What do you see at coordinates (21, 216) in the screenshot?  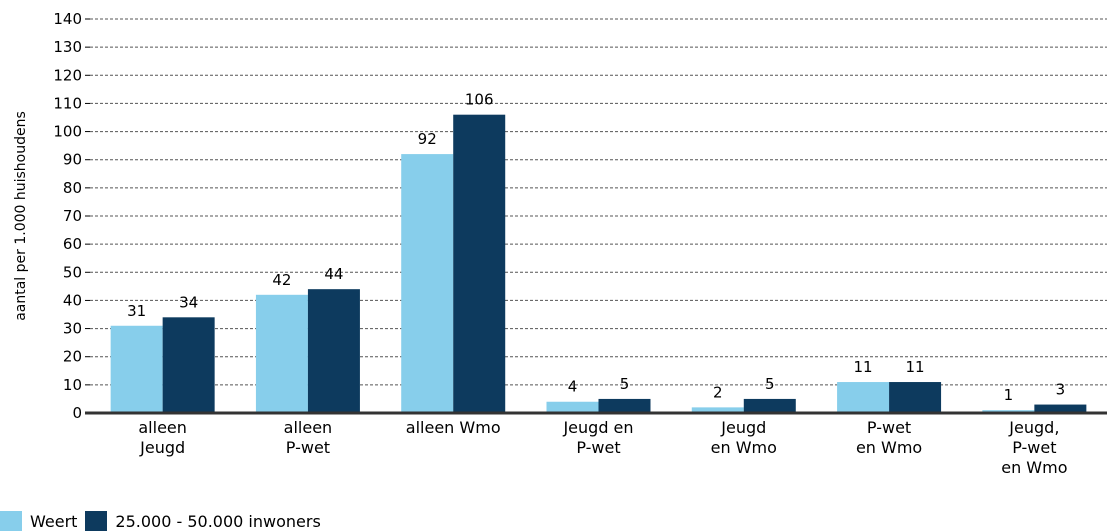 I see `y-axis-label: aantal per 1.000 huishoudens` at bounding box center [21, 216].